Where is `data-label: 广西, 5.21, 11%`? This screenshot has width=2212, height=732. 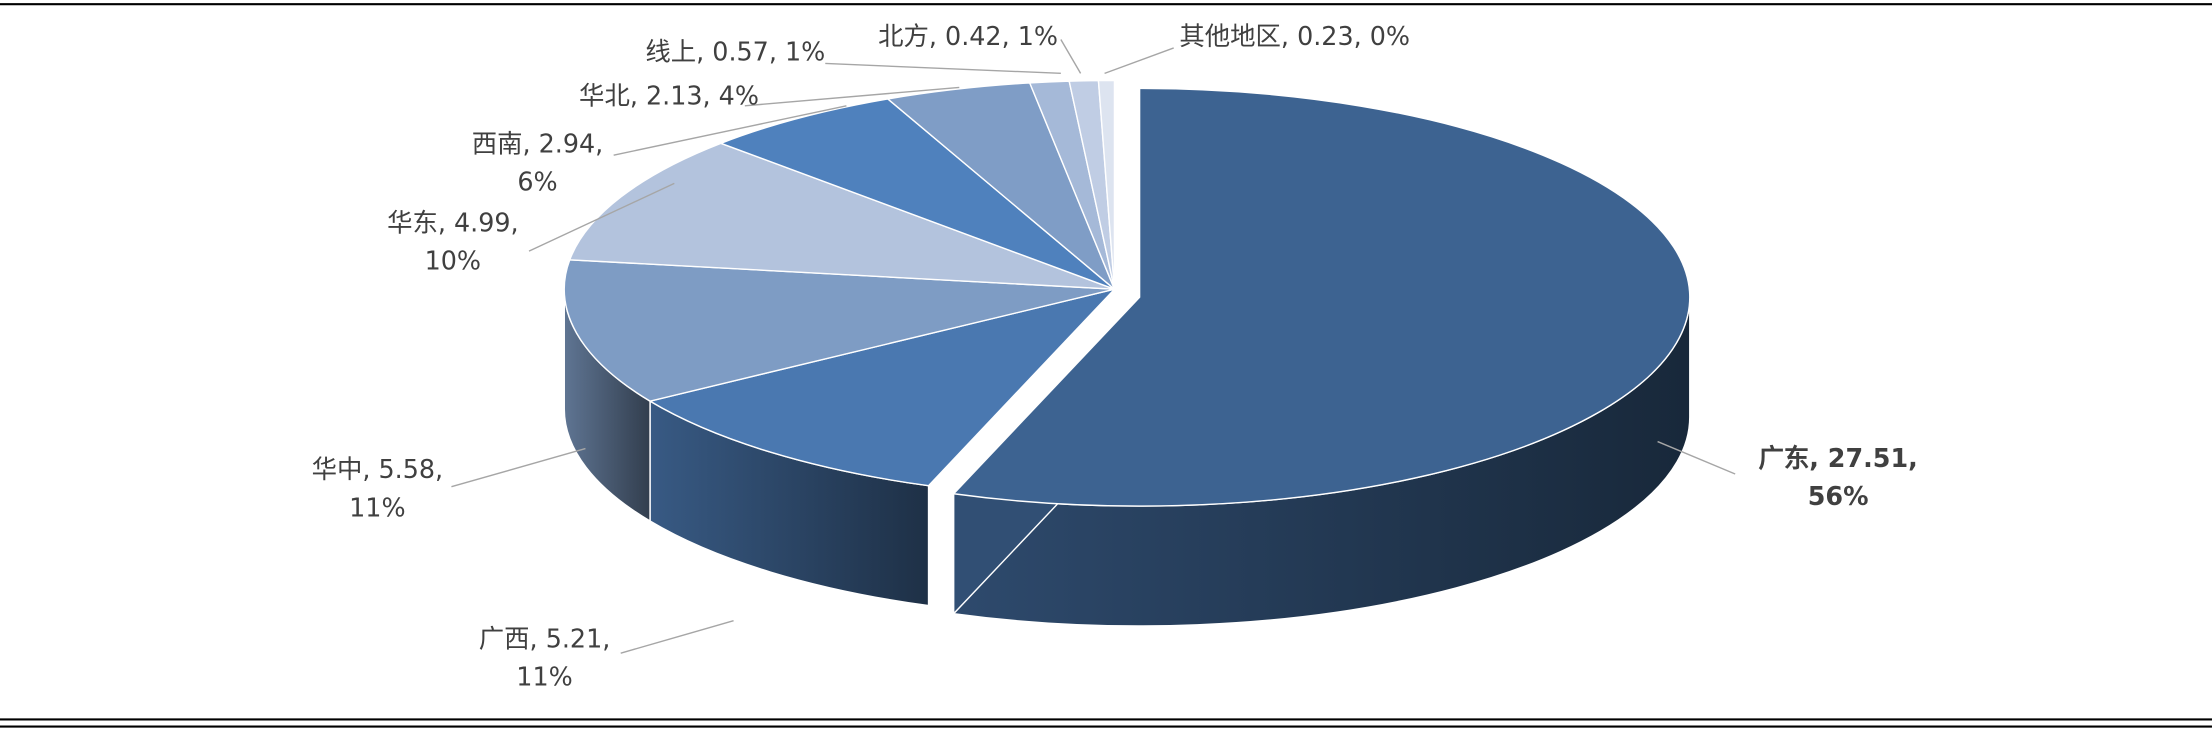
data-label: 广西, 5.21, 11% is located at coordinates (544, 658).